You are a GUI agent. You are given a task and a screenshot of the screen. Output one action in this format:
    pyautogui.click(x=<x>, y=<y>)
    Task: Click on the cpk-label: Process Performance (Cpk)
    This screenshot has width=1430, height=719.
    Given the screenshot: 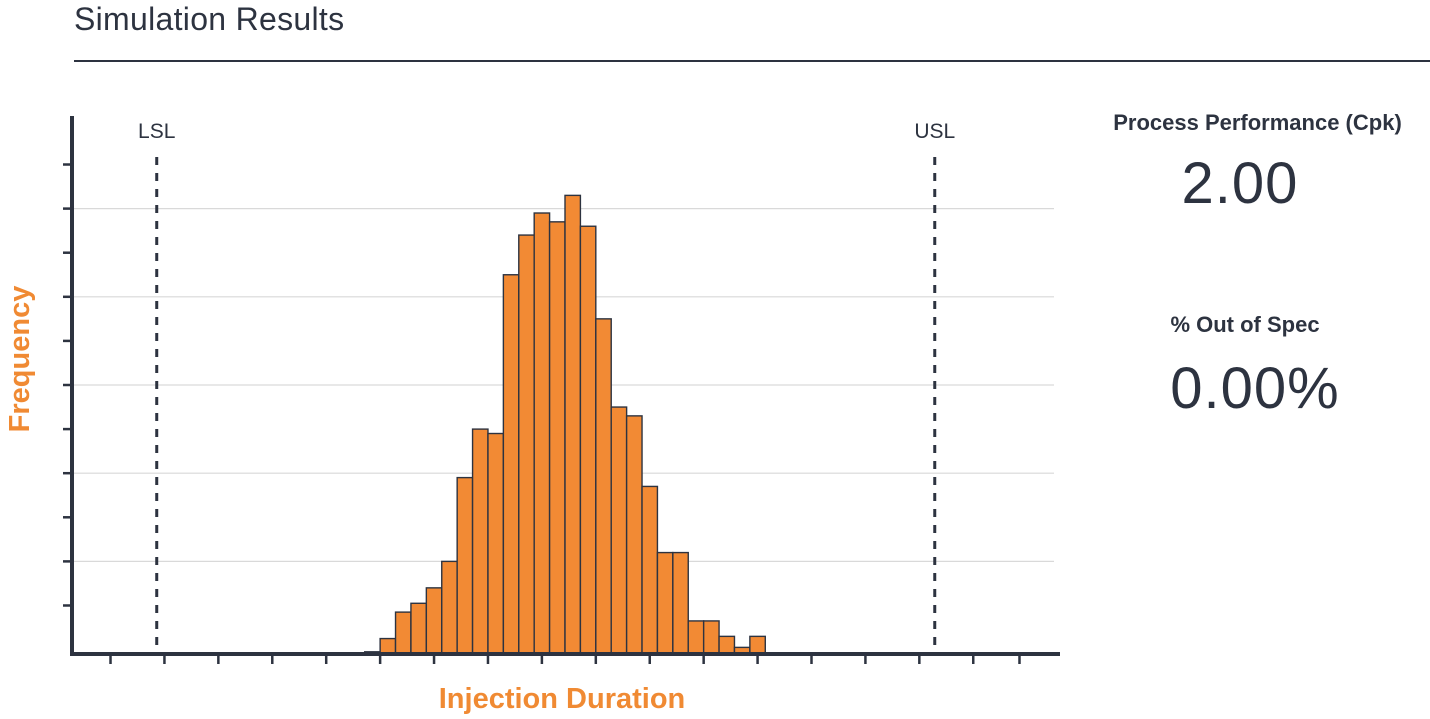 What is the action you would take?
    pyautogui.click(x=1257, y=122)
    